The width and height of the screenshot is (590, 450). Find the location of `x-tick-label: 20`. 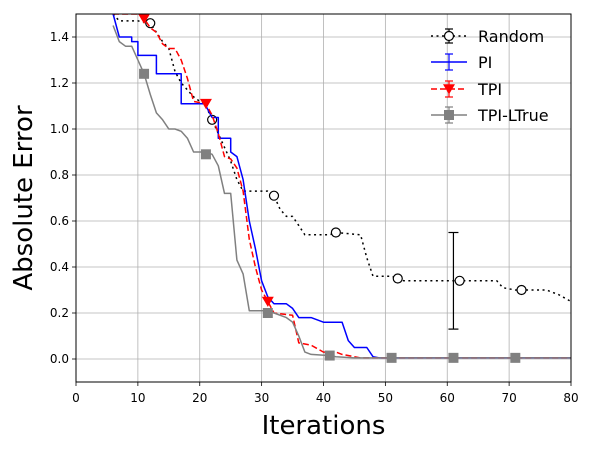

x-tick-label: 20 is located at coordinates (199, 398).